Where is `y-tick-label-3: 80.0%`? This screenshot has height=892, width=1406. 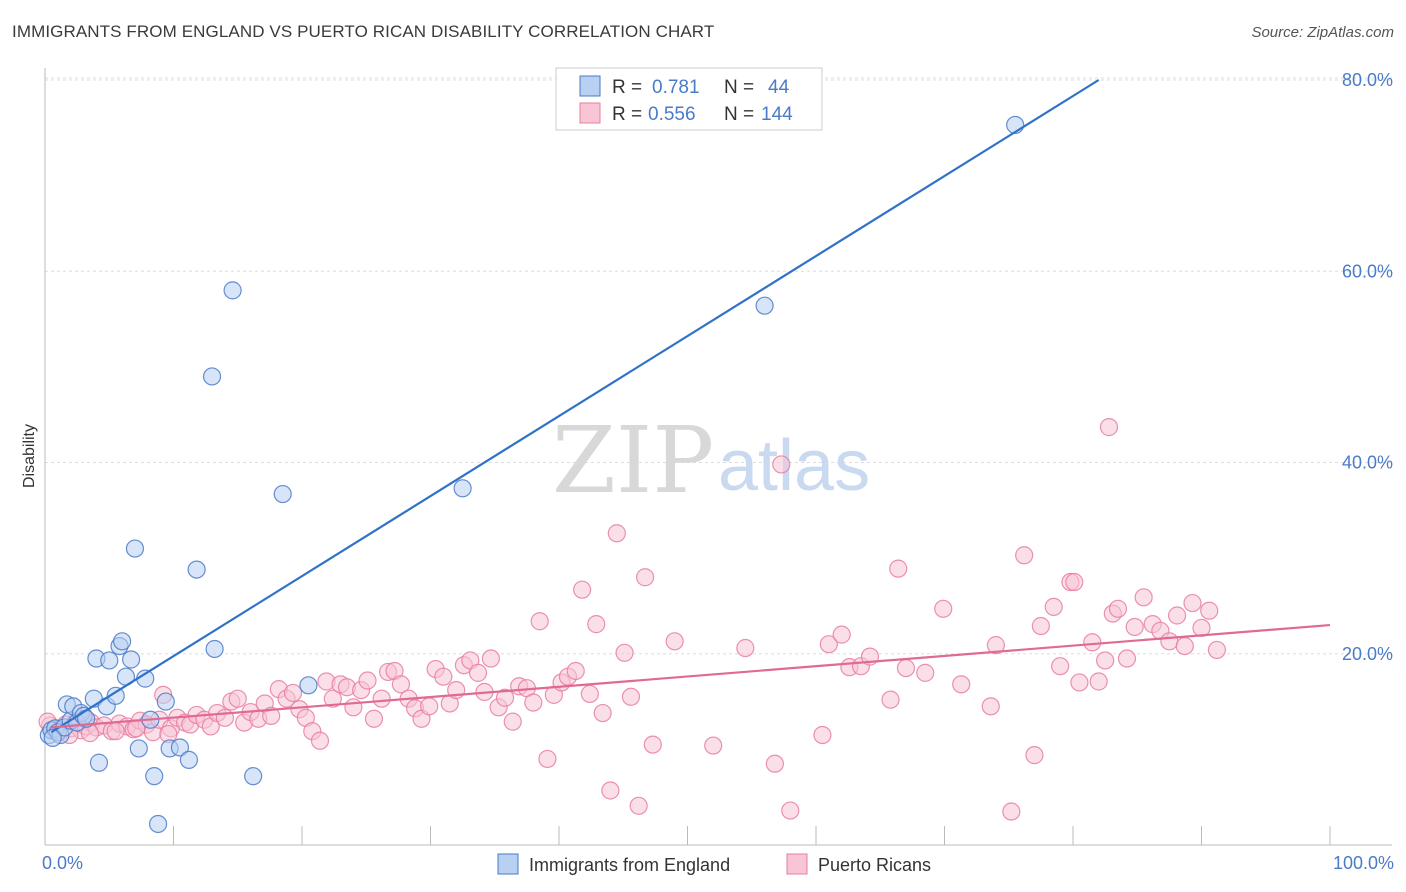
y-tick-label-3: 80.0% is located at coordinates (1367, 80).